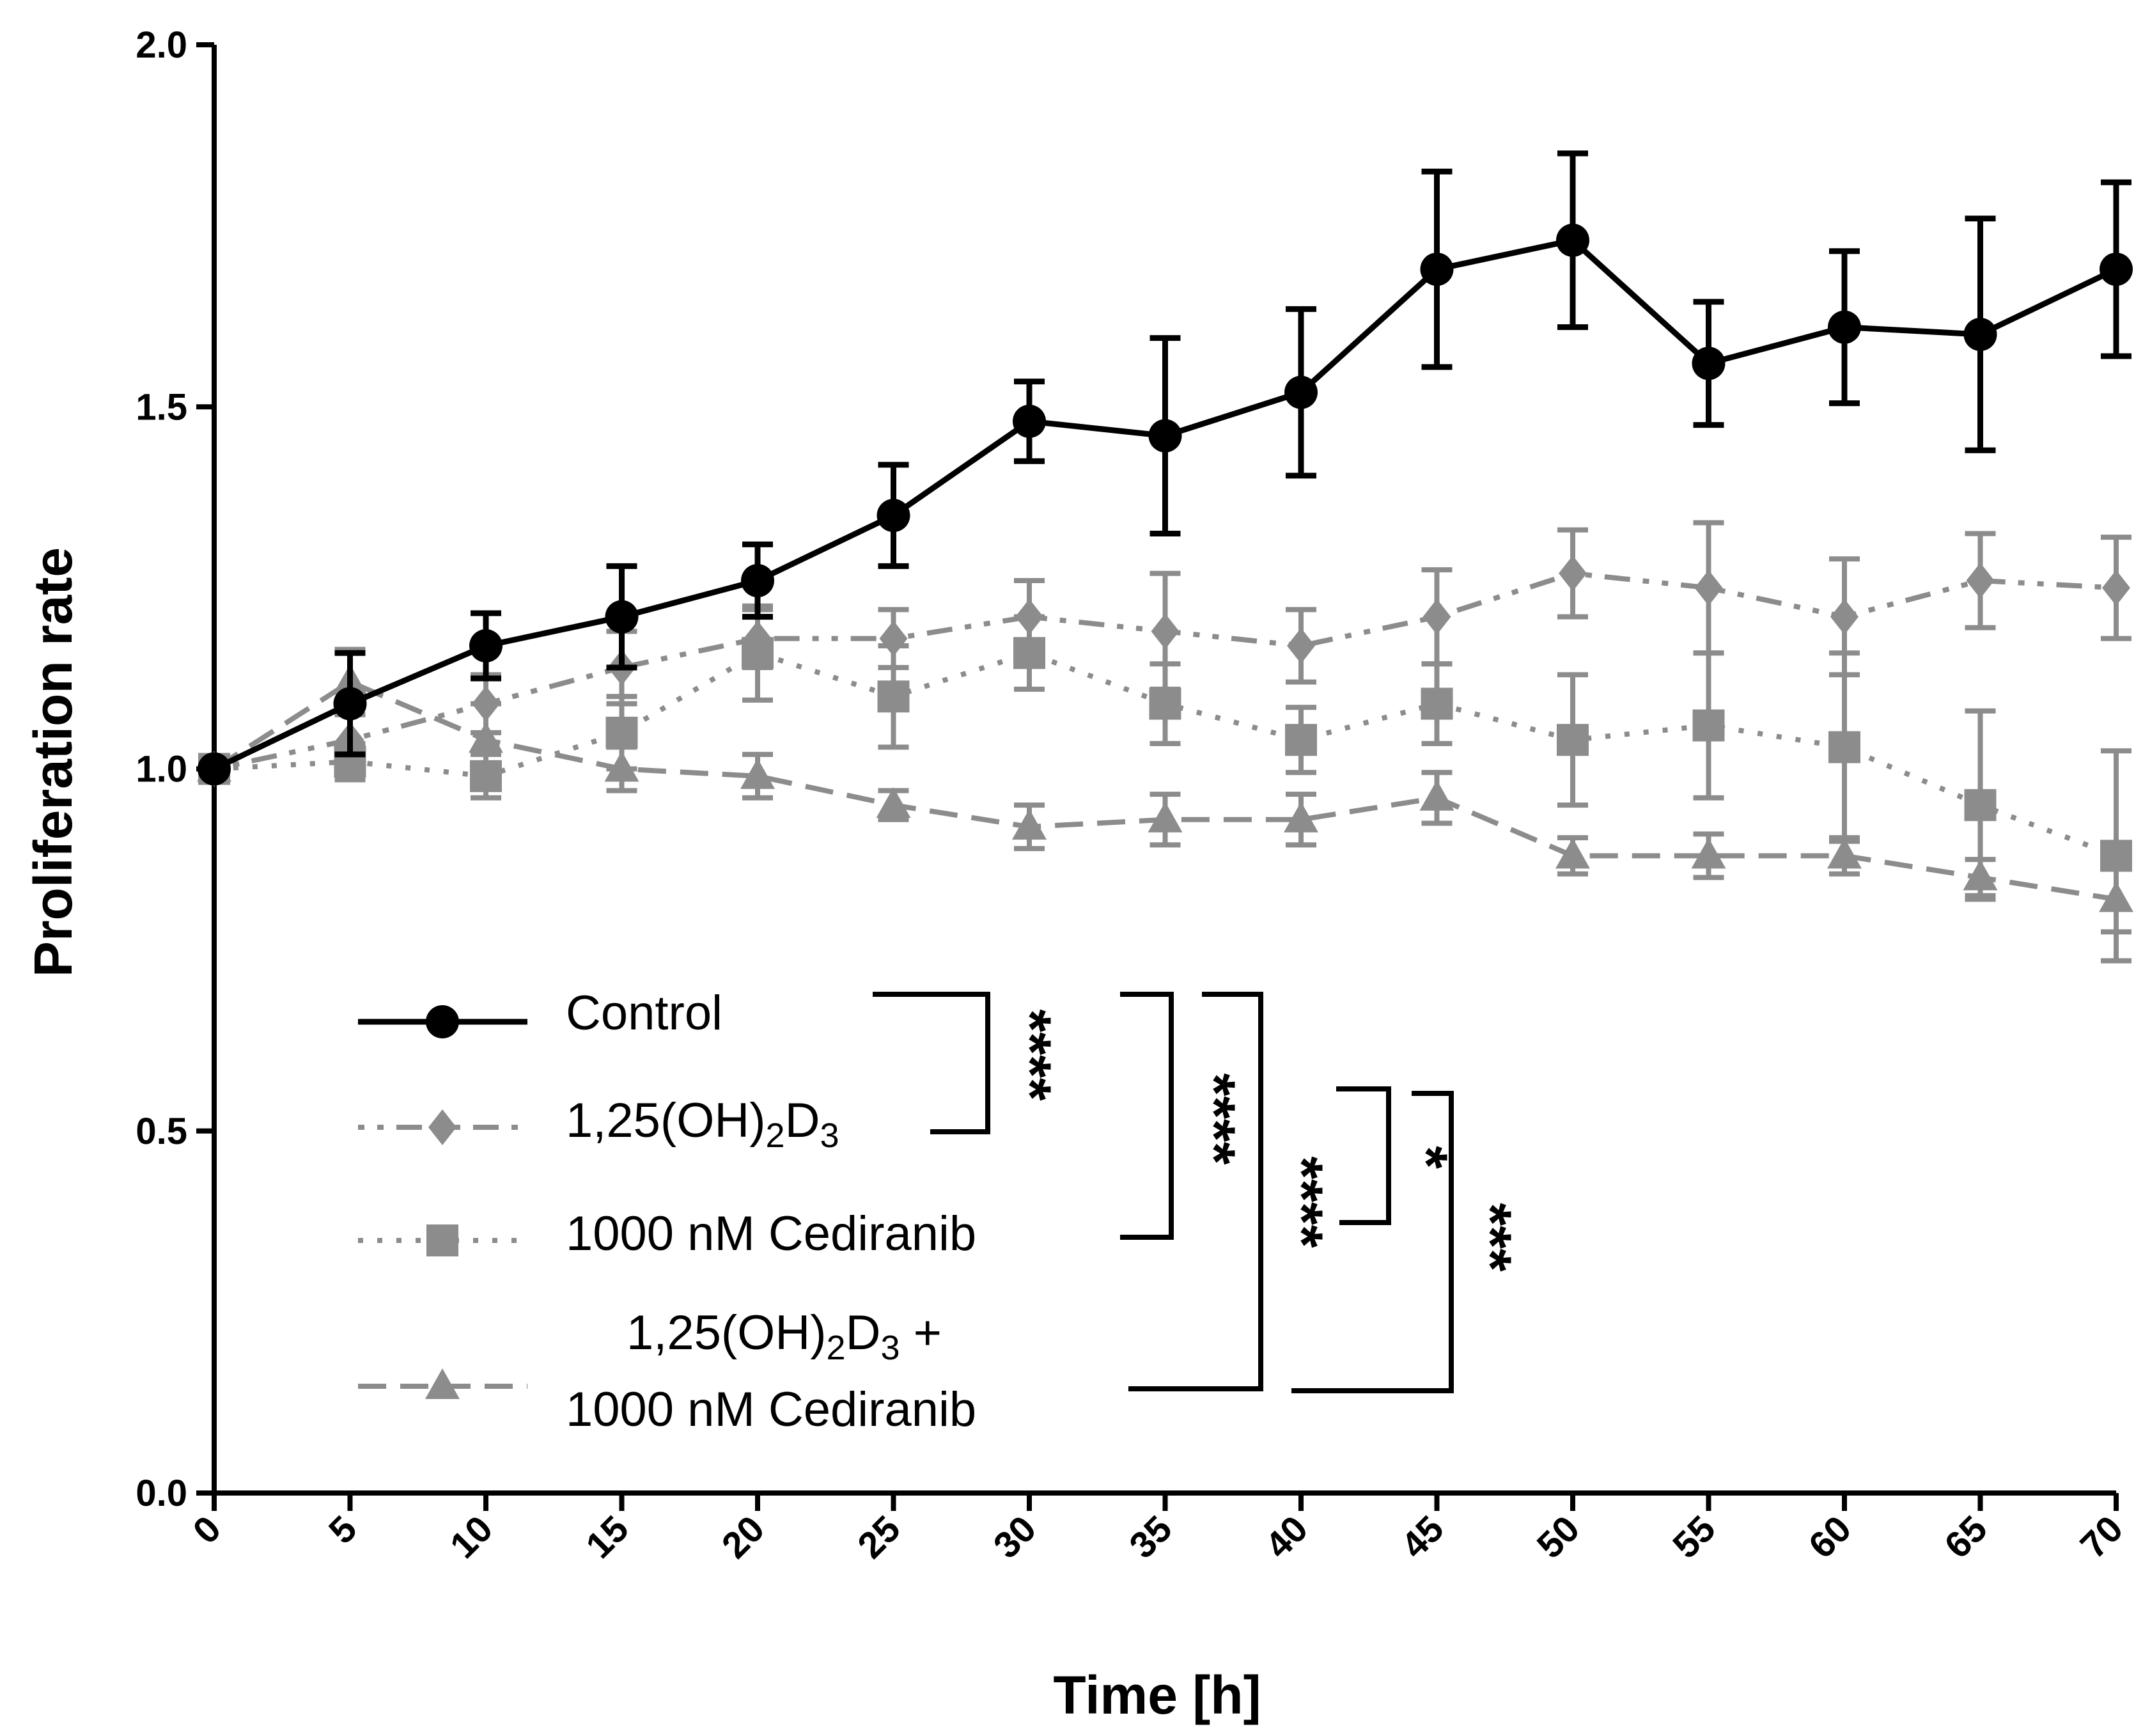 The height and width of the screenshot is (1736, 2143). What do you see at coordinates (1558, 1537) in the screenshot?
I see `x-tick-label: 50` at bounding box center [1558, 1537].